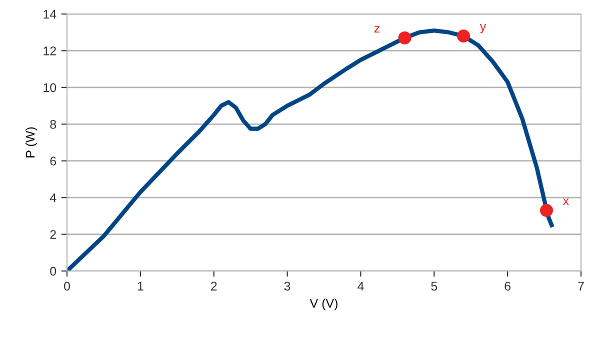  Describe the element at coordinates (50, 87) in the screenshot. I see `y-tick-label: 10` at that location.